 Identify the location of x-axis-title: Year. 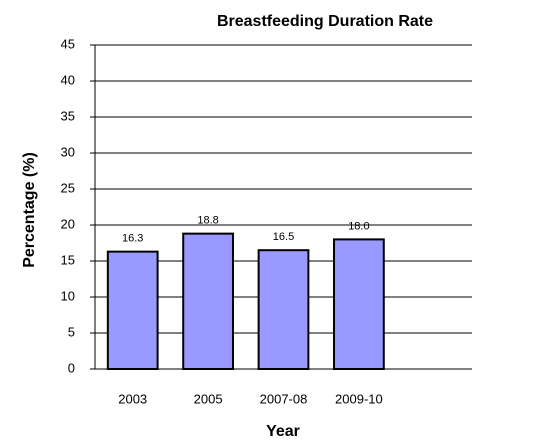
(283, 431).